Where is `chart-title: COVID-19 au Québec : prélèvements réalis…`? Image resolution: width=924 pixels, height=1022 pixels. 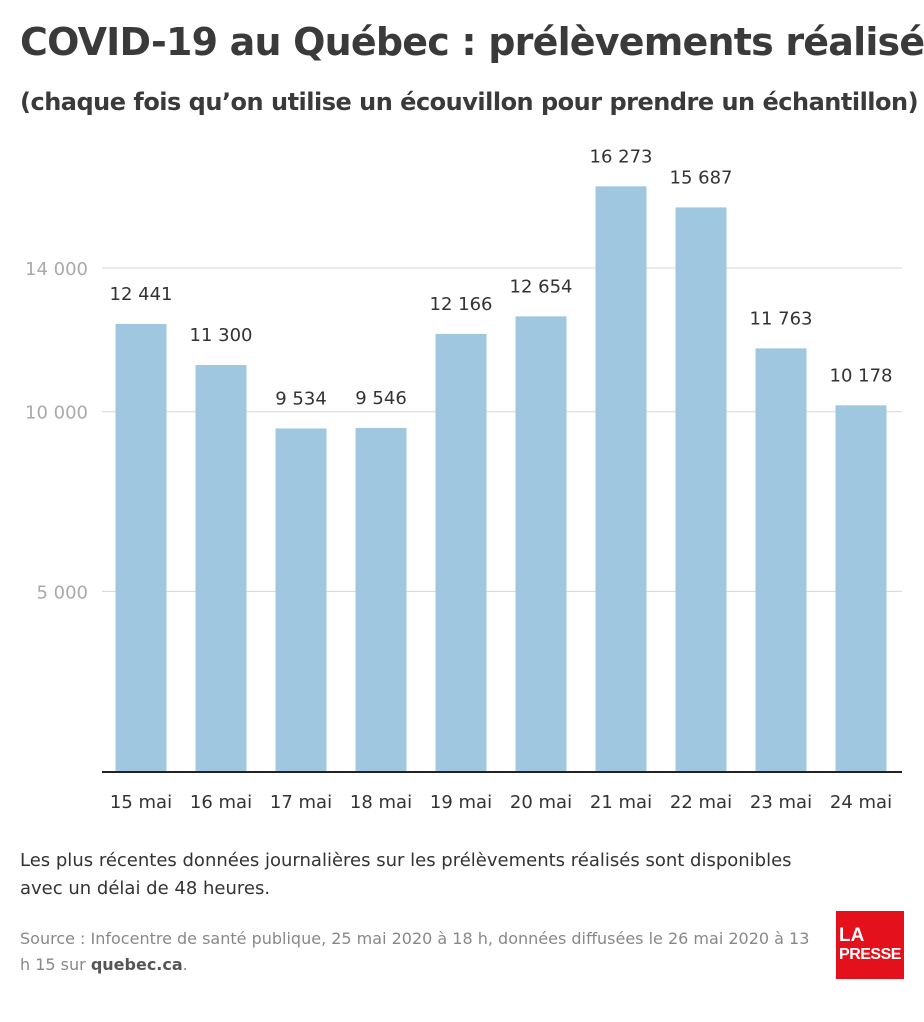 chart-title: COVID-19 au Québec : prélèvements réalis… is located at coordinates (472, 42).